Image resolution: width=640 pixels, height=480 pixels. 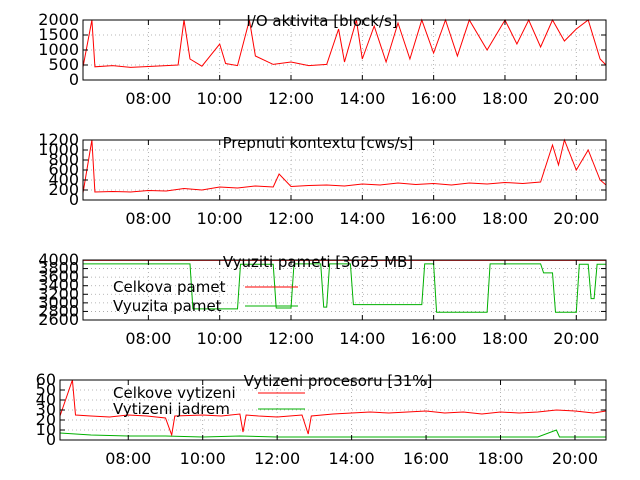 I want to click on y-tick-label: 600, so click(x=63, y=169).